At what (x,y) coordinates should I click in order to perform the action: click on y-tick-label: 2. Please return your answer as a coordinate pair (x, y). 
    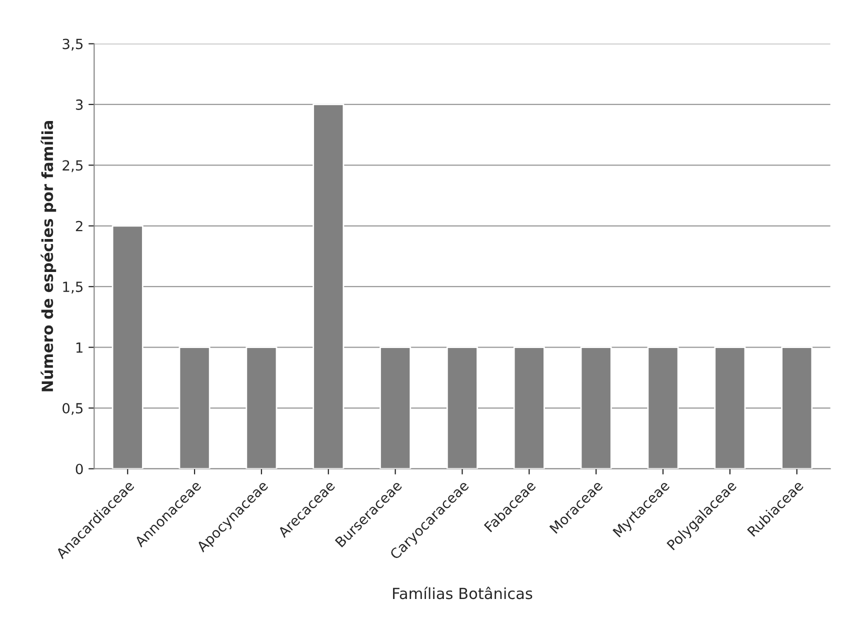
    Looking at the image, I should click on (79, 226).